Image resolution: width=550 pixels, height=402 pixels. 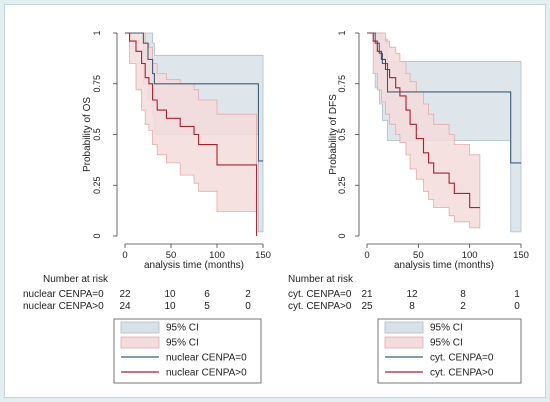 I want to click on legend-label: cyt. CENPA=0, so click(x=462, y=358).